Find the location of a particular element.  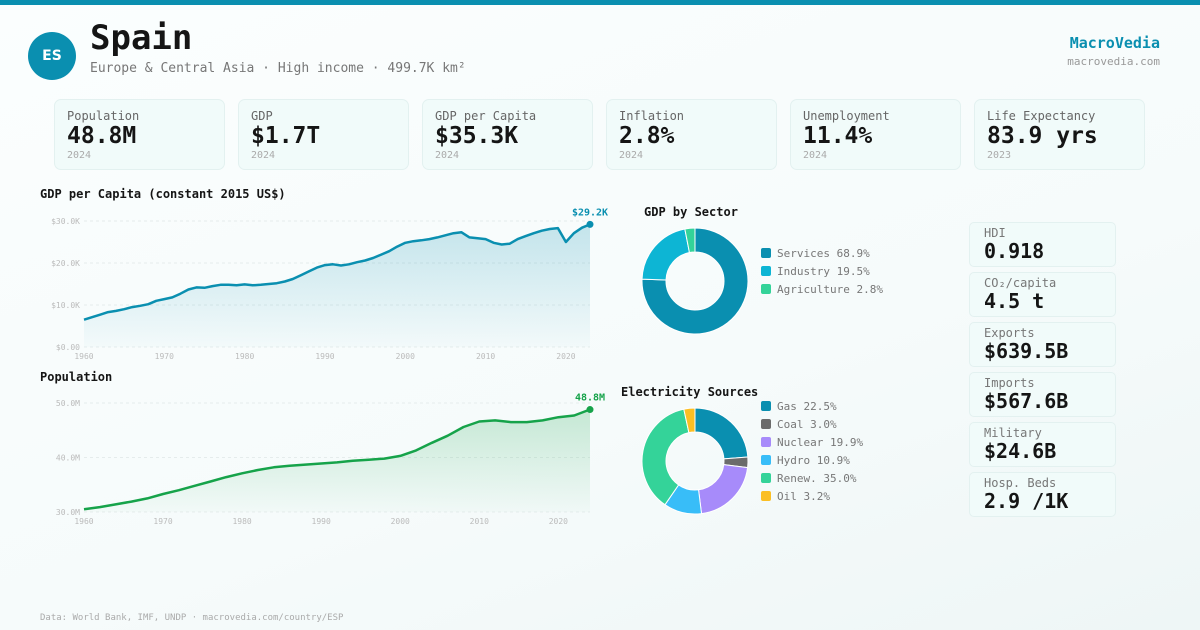

y-tick-label: $30.0K is located at coordinates (65, 221).